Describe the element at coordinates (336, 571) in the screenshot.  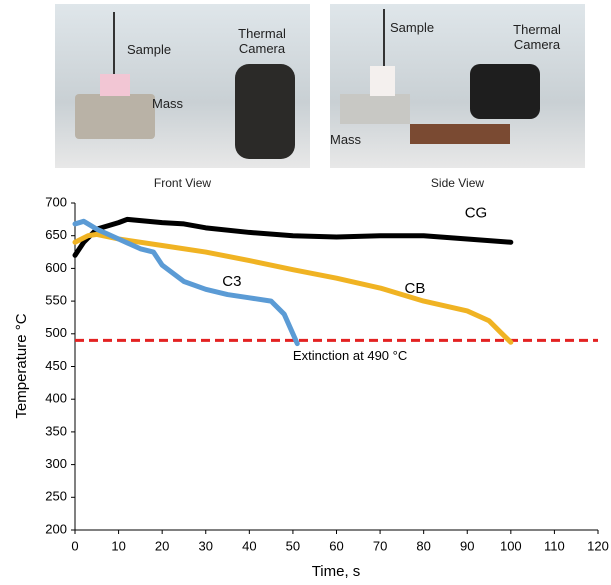
I see `x-axis-title: Time, s` at that location.